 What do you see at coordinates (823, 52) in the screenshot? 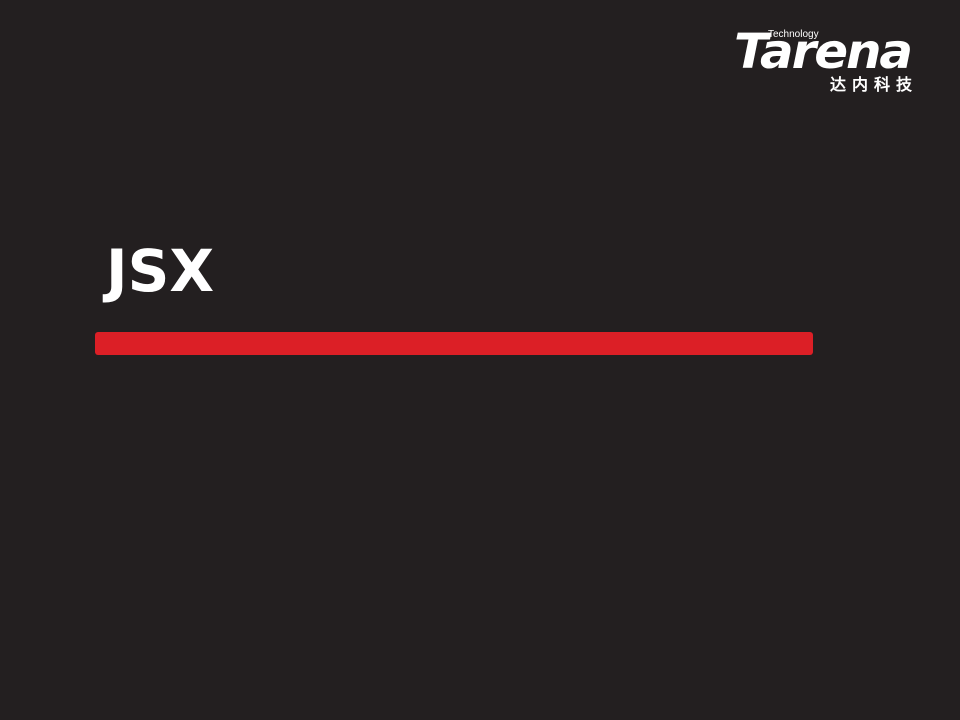
I see `logo-brand-text: Tarena` at bounding box center [823, 52].